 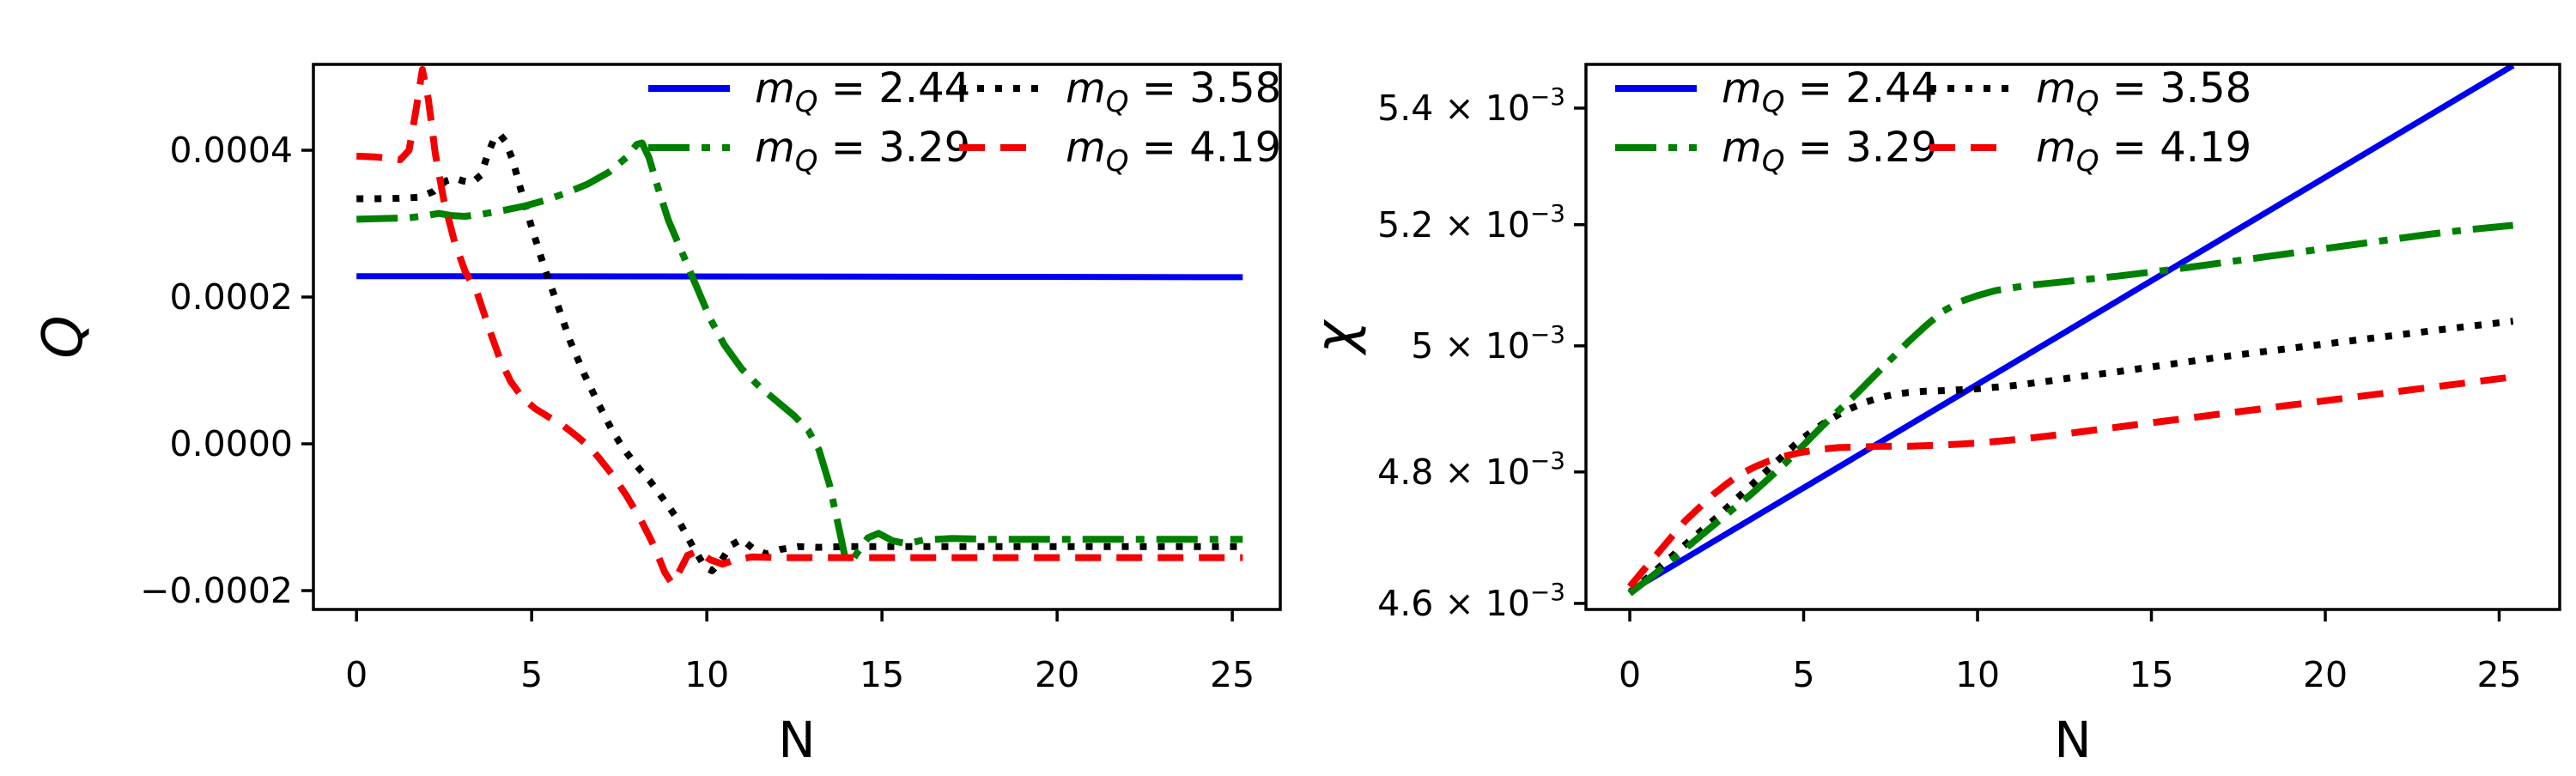 I want to click on y-tick-label: 0.0000, so click(x=231, y=444).